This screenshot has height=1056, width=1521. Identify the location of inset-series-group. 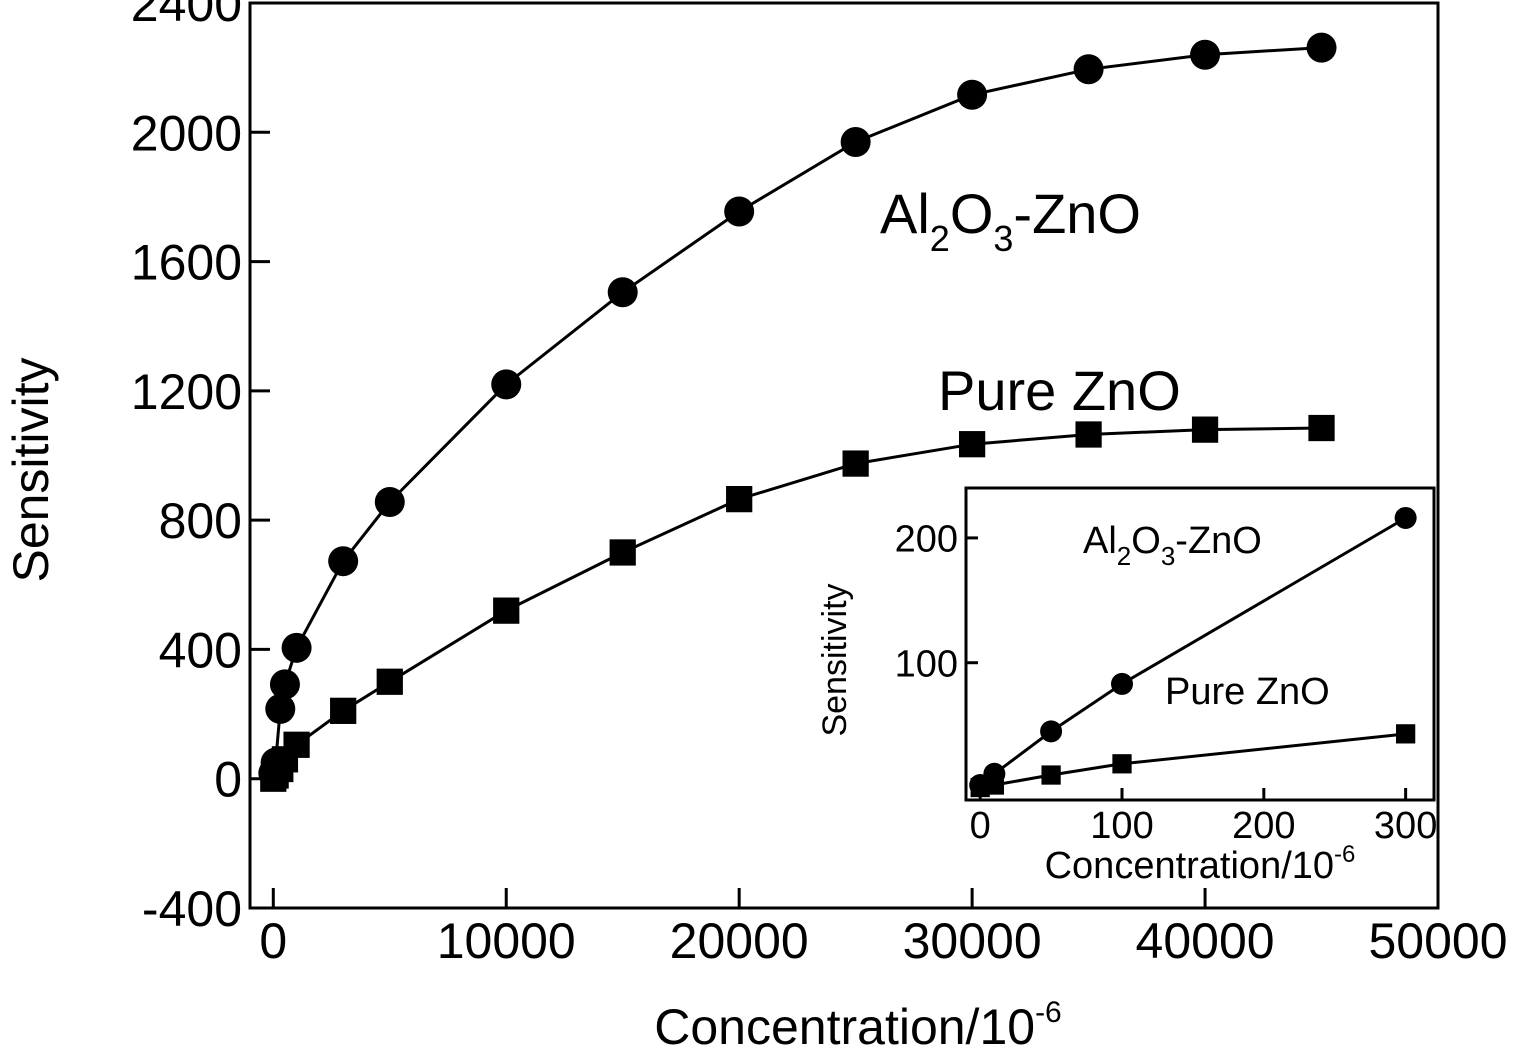
(1193, 652).